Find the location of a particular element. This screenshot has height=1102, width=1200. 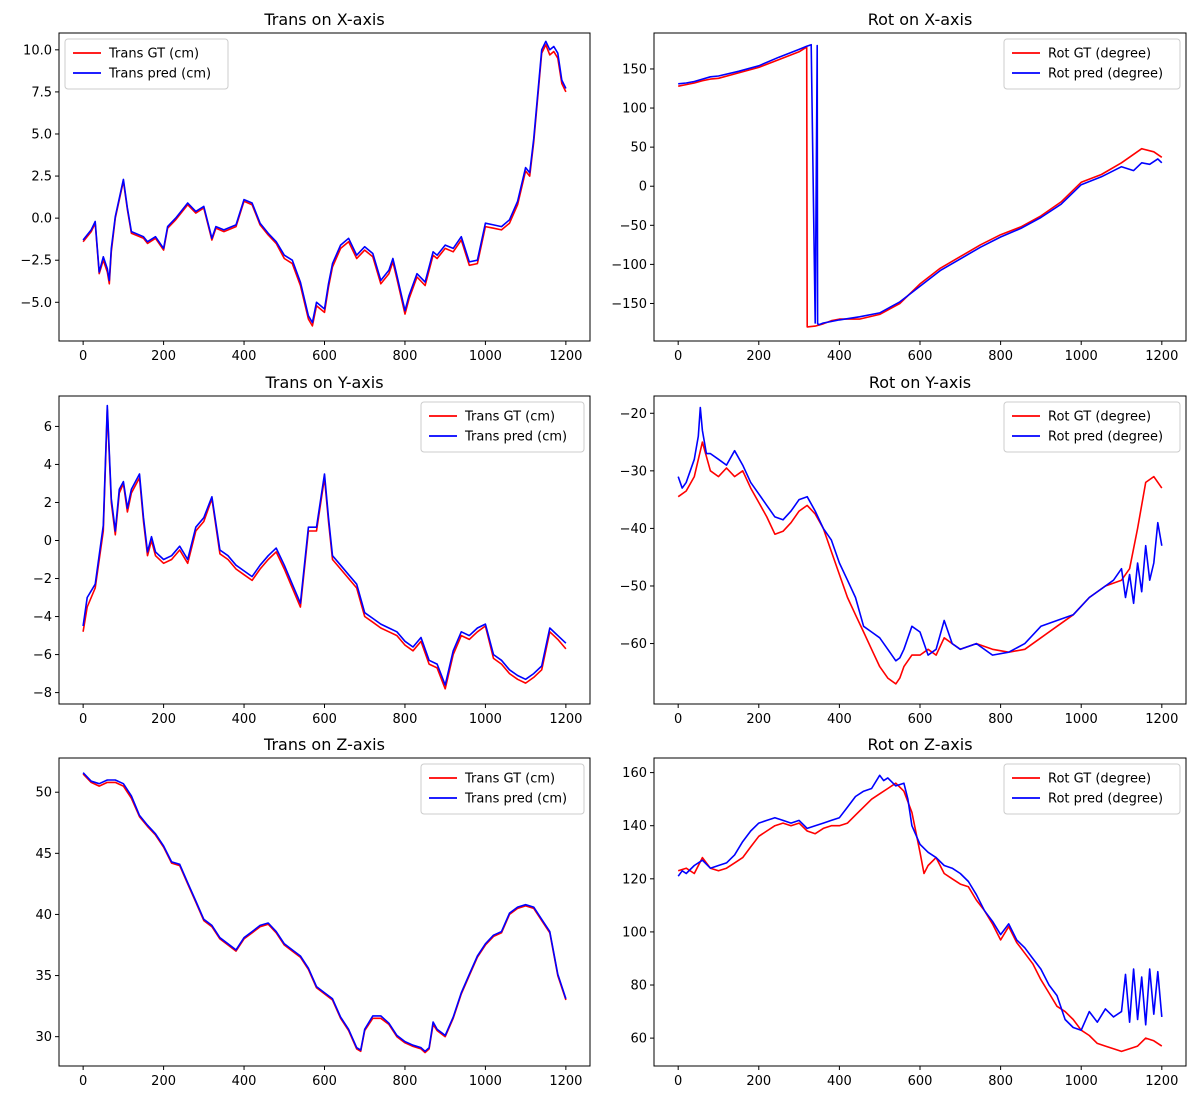

y-tick-label: 2 is located at coordinates (48, 503).